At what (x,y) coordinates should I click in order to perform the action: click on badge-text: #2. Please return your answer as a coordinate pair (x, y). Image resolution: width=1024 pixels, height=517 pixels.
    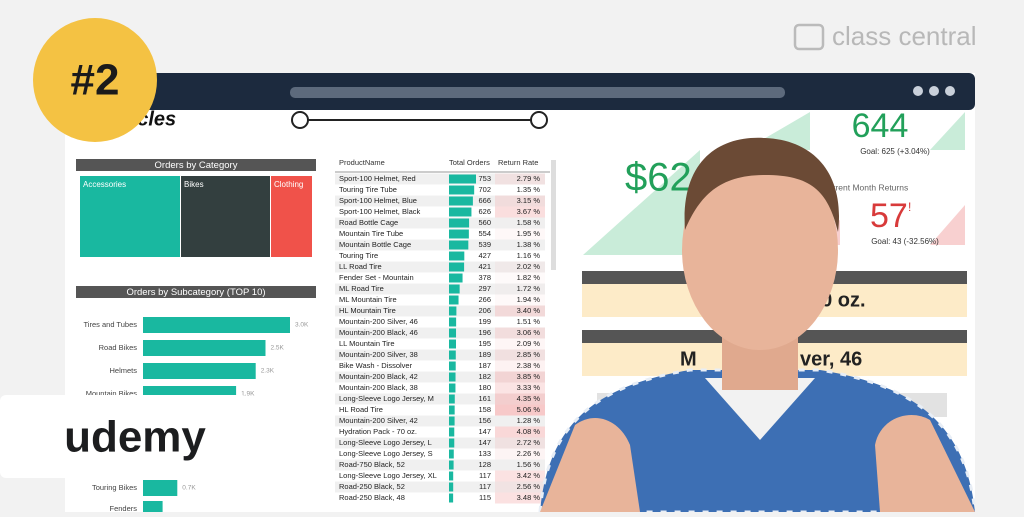
    Looking at the image, I should click on (95, 80).